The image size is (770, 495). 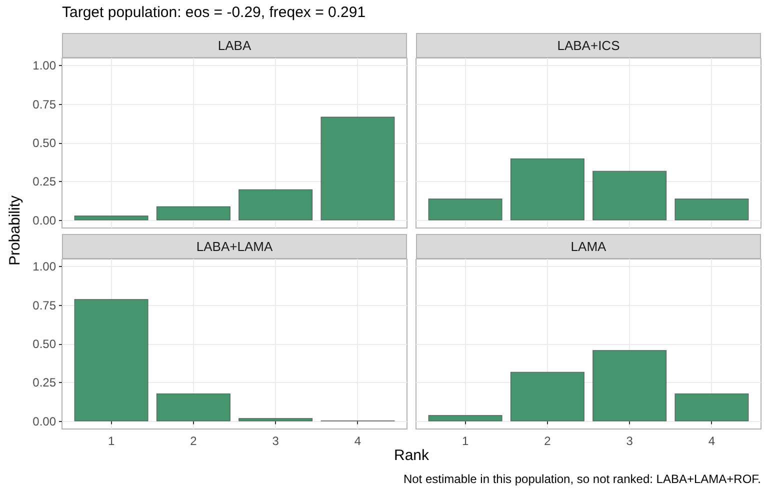 I want to click on y-axis-title: Probability, so click(x=15, y=231).